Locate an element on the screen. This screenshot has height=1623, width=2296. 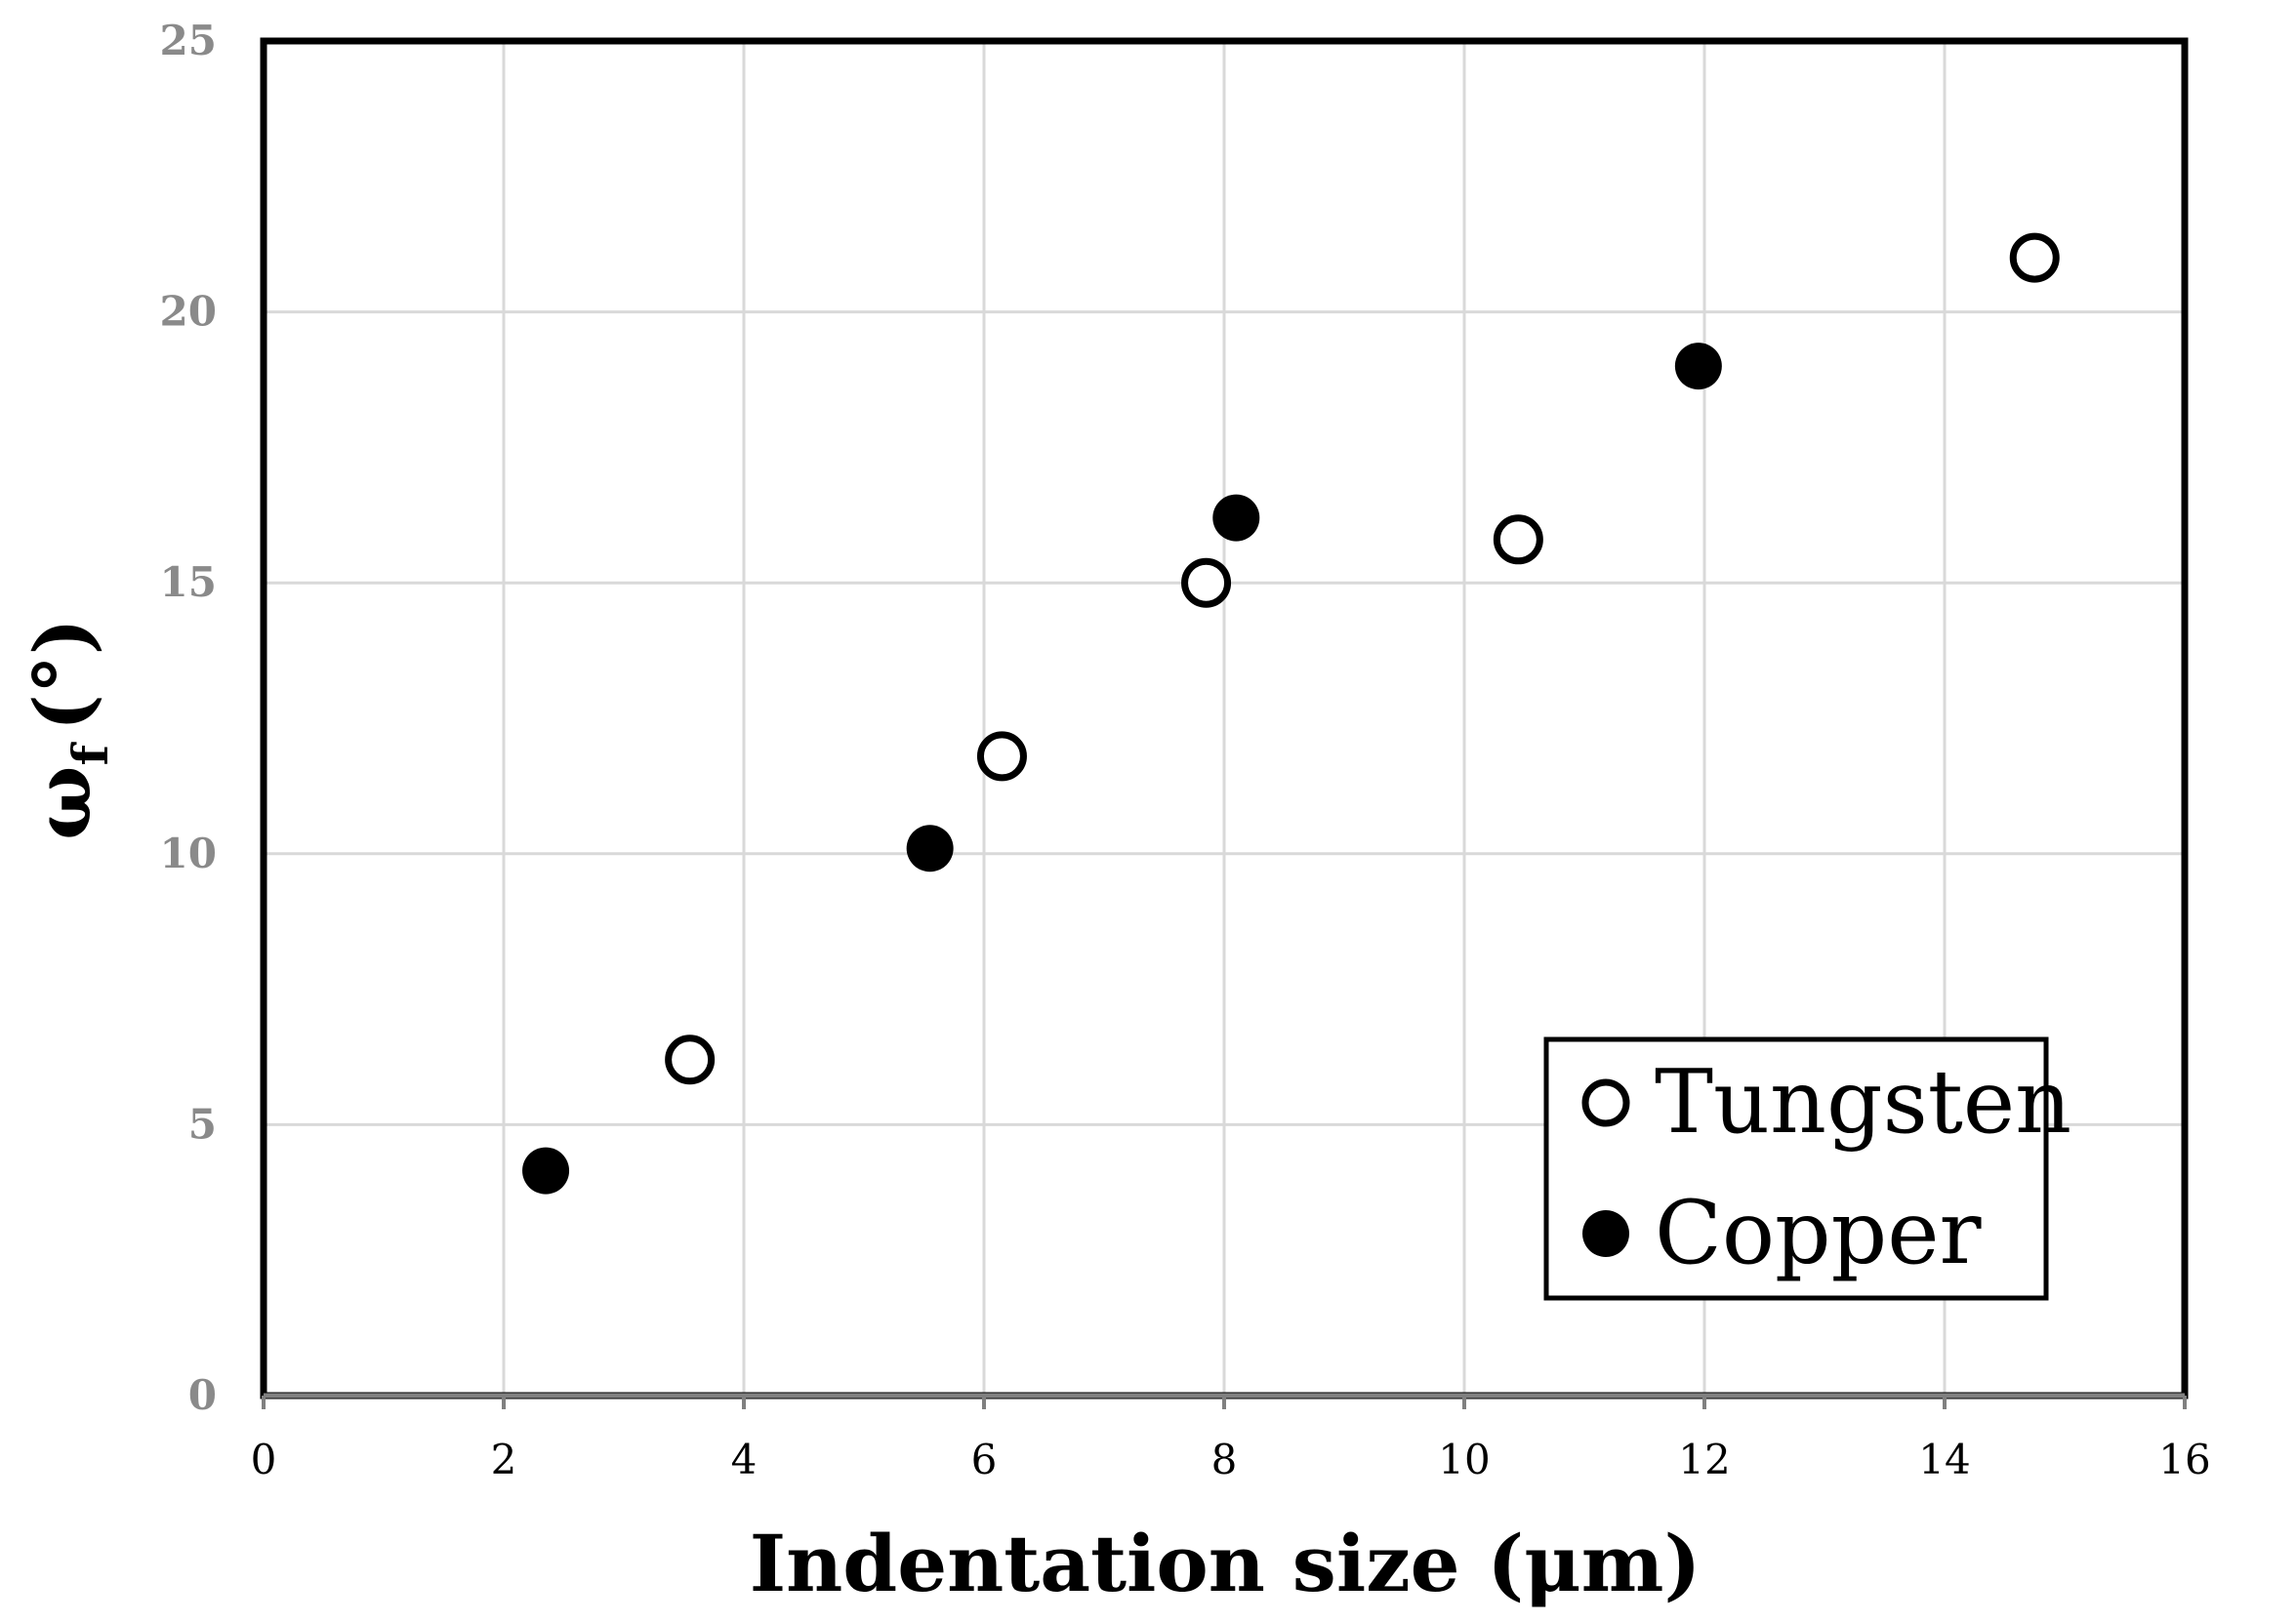
x-tick-label: 0 is located at coordinates (264, 1460).